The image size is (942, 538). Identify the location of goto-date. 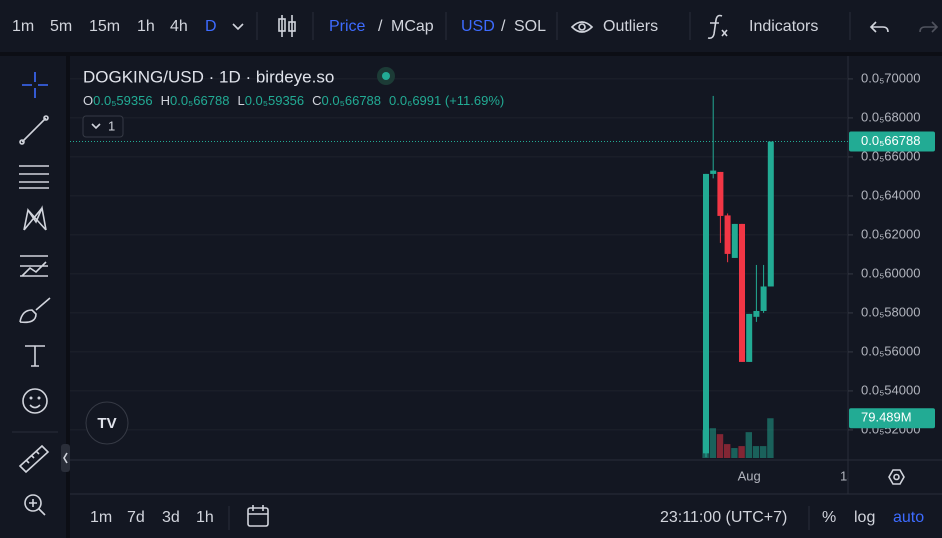
(258, 516).